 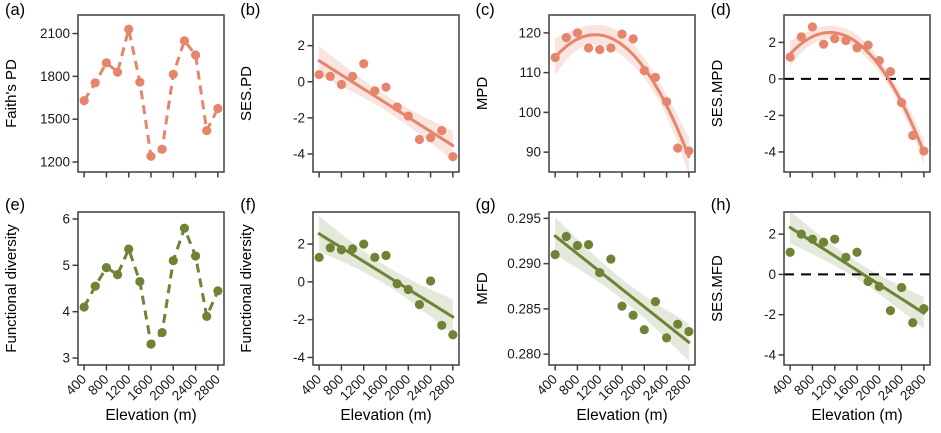 What do you see at coordinates (55, 33) in the screenshot?
I see `y-tick-label: 2100` at bounding box center [55, 33].